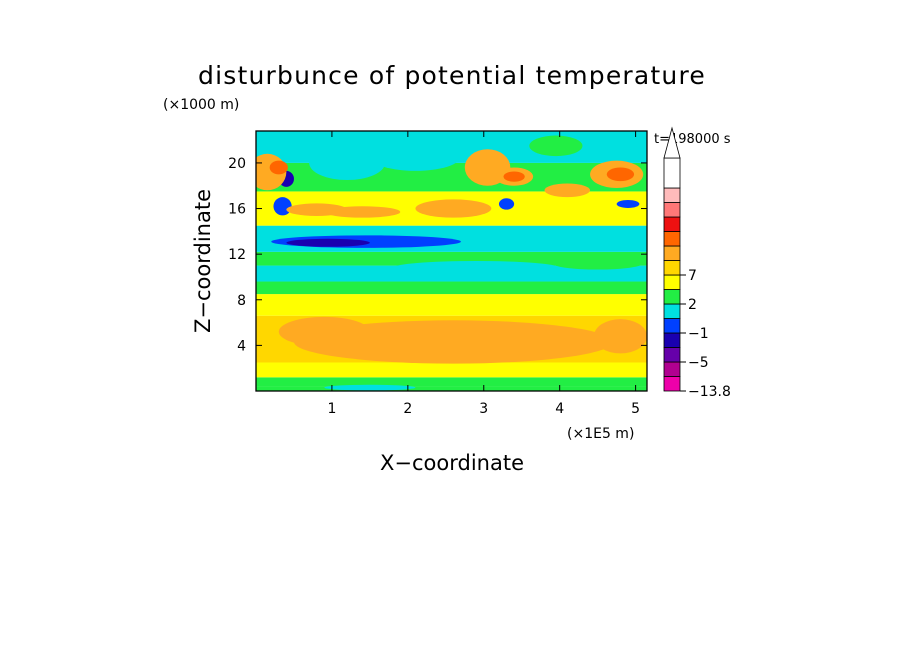 The image size is (904, 654). Describe the element at coordinates (698, 363) in the screenshot. I see `colorbar-label: −5` at that location.